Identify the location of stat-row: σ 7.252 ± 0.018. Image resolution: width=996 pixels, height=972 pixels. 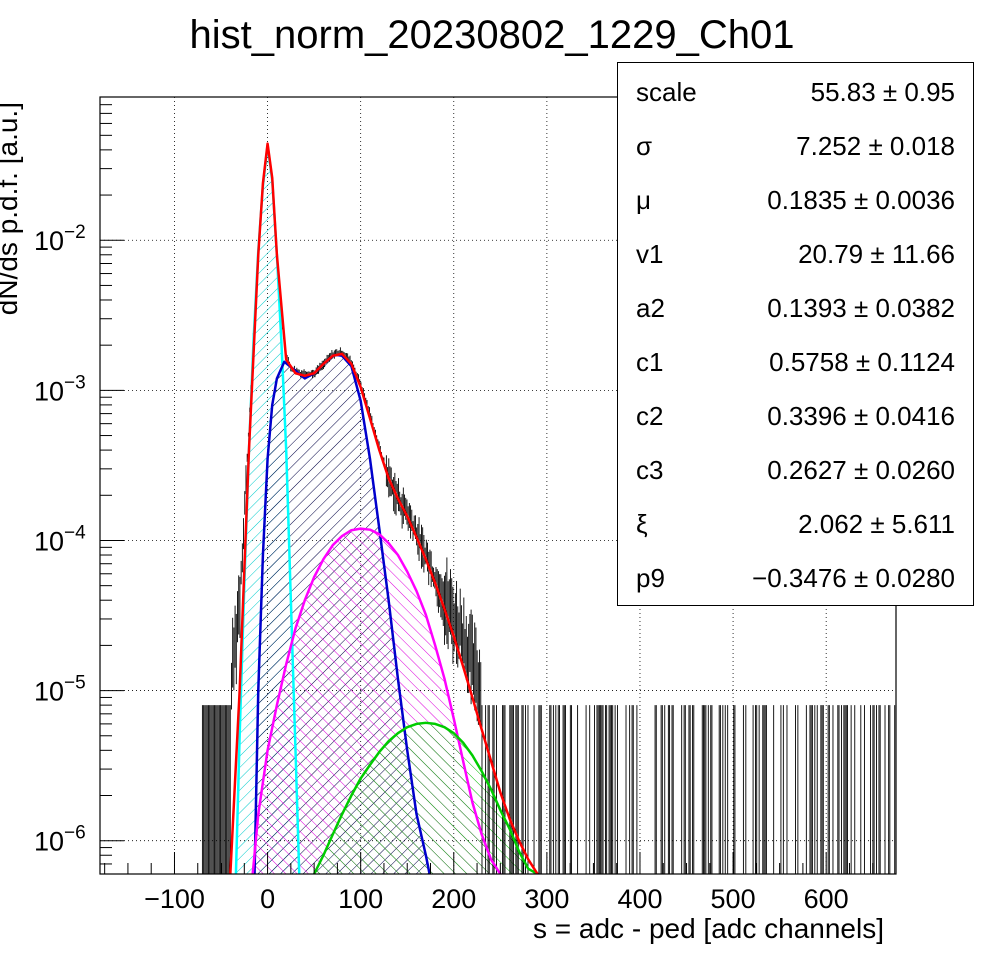
(795, 144).